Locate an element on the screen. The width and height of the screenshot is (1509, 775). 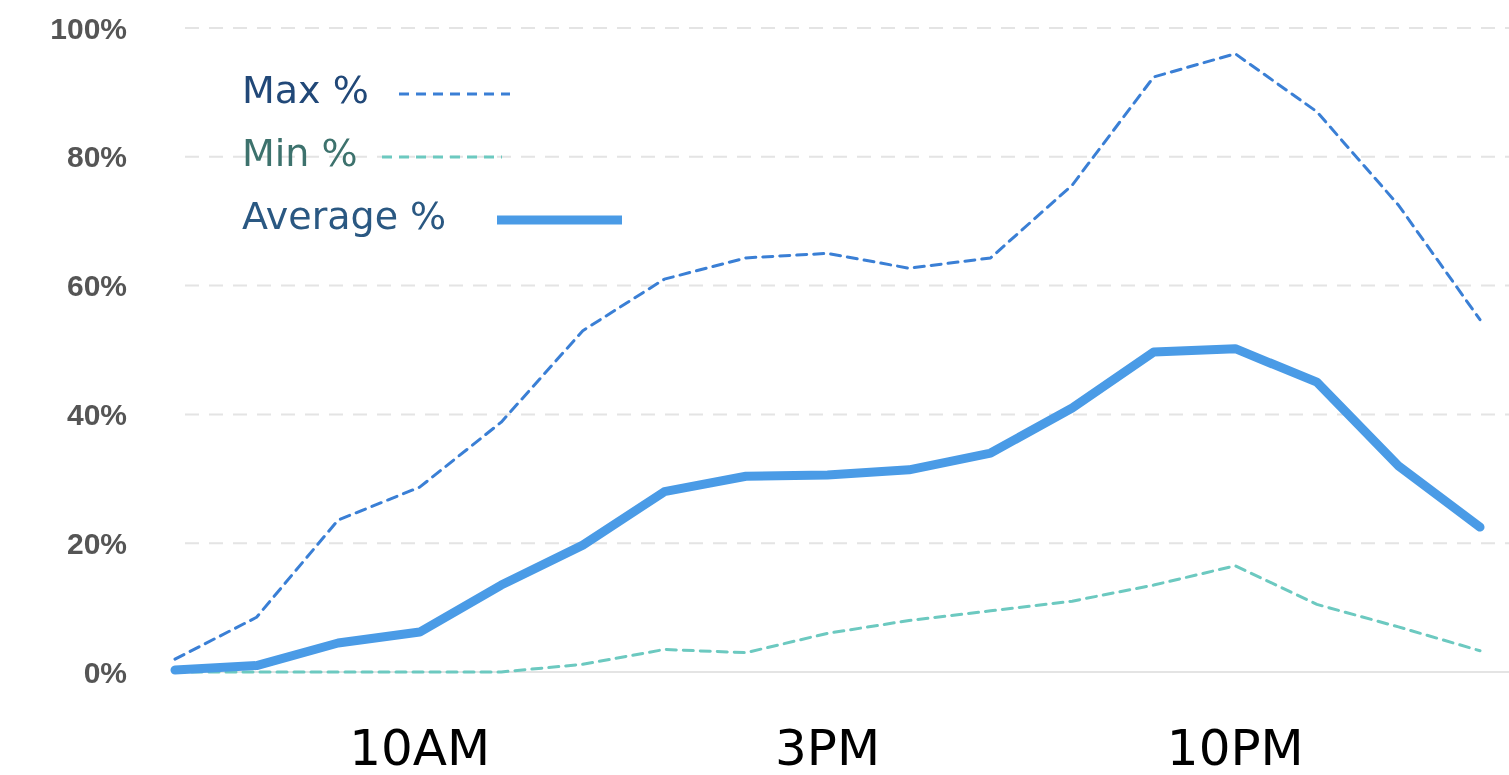
x-tick-label: 10AM is located at coordinates (420, 747).